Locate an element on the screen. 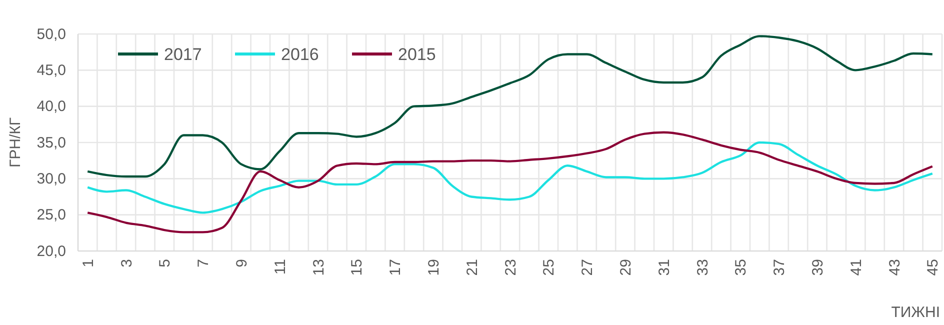  x-tick-label: 11 is located at coordinates (280, 267).